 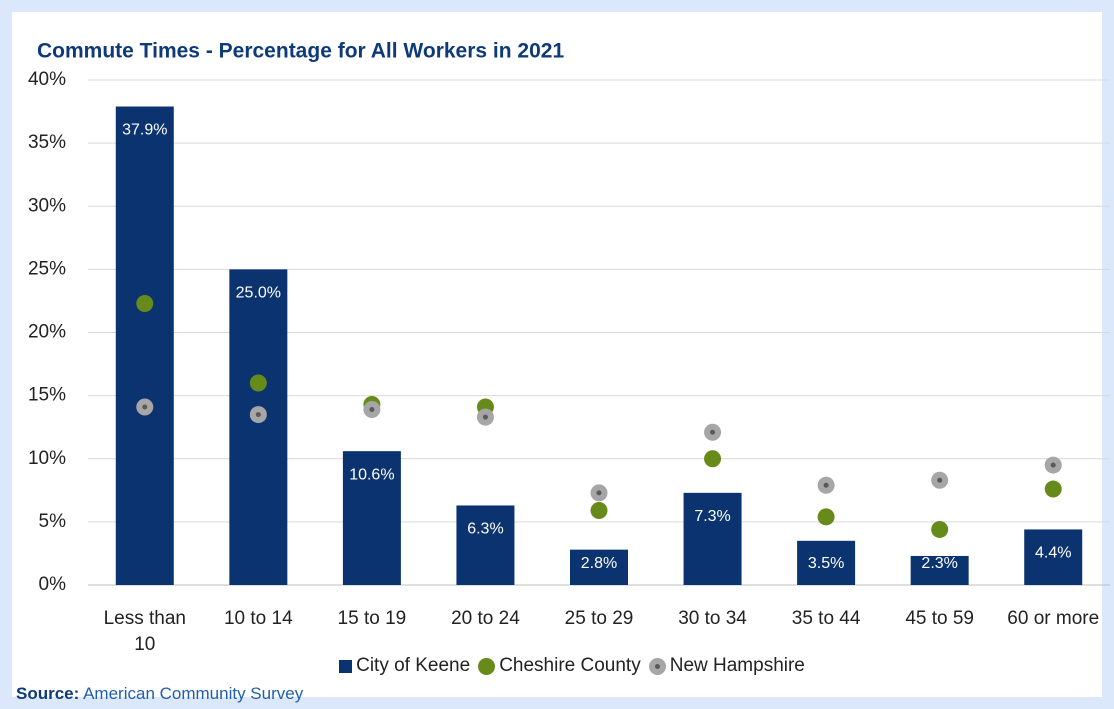 I want to click on y-tick-label: 35%, so click(x=47, y=142).